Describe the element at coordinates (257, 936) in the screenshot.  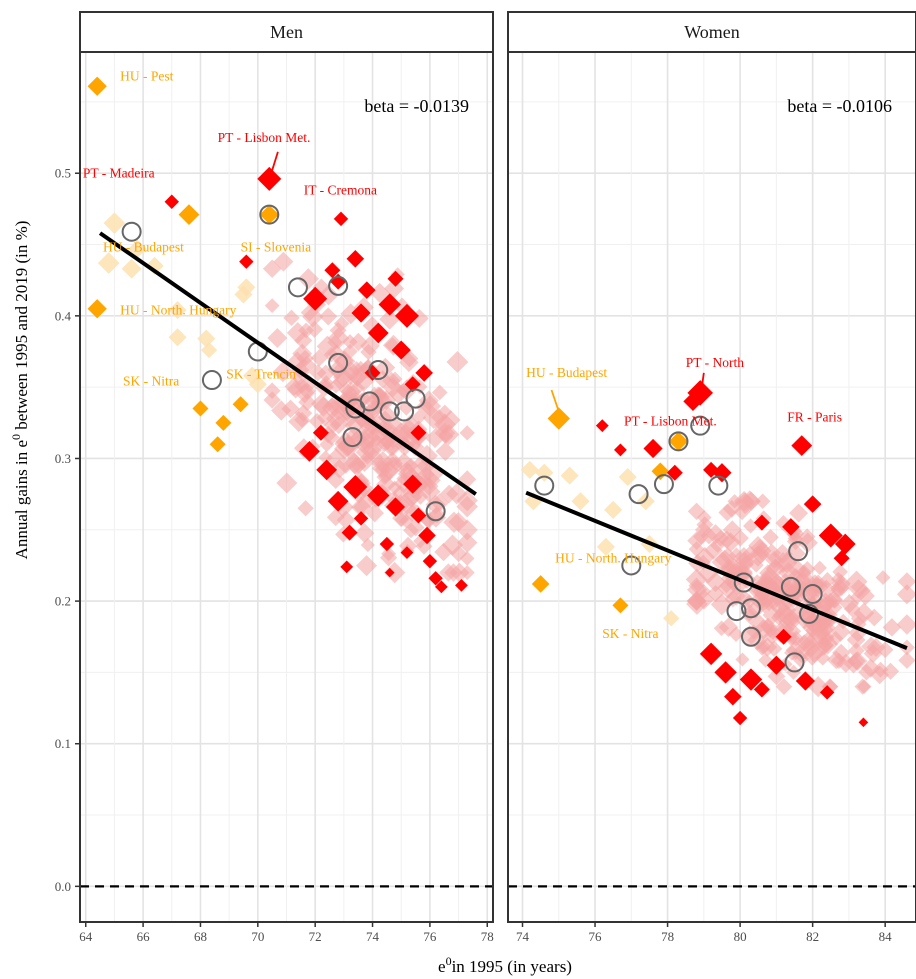
I see `x-tick-label: 70` at that location.